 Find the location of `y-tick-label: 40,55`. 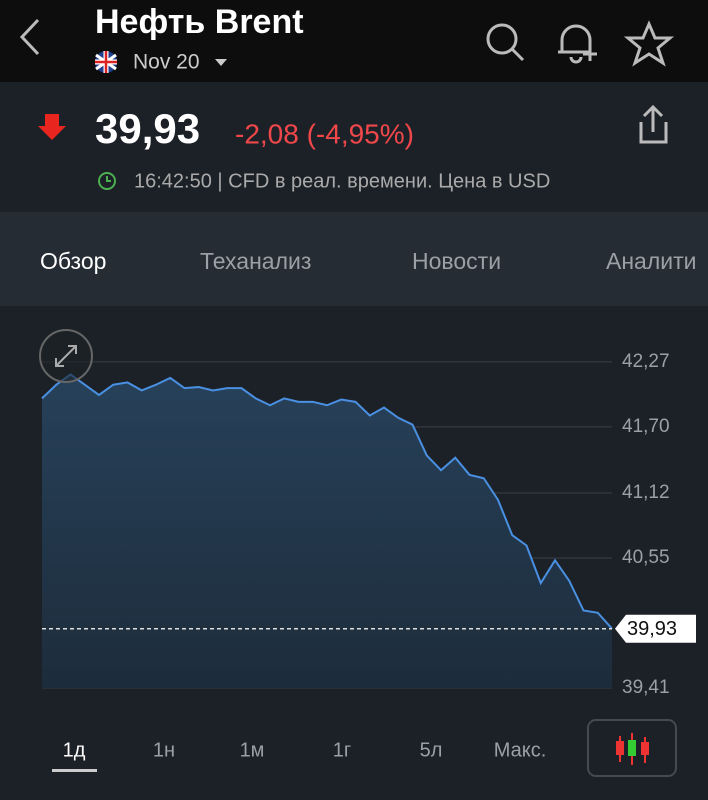

y-tick-label: 40,55 is located at coordinates (646, 557).